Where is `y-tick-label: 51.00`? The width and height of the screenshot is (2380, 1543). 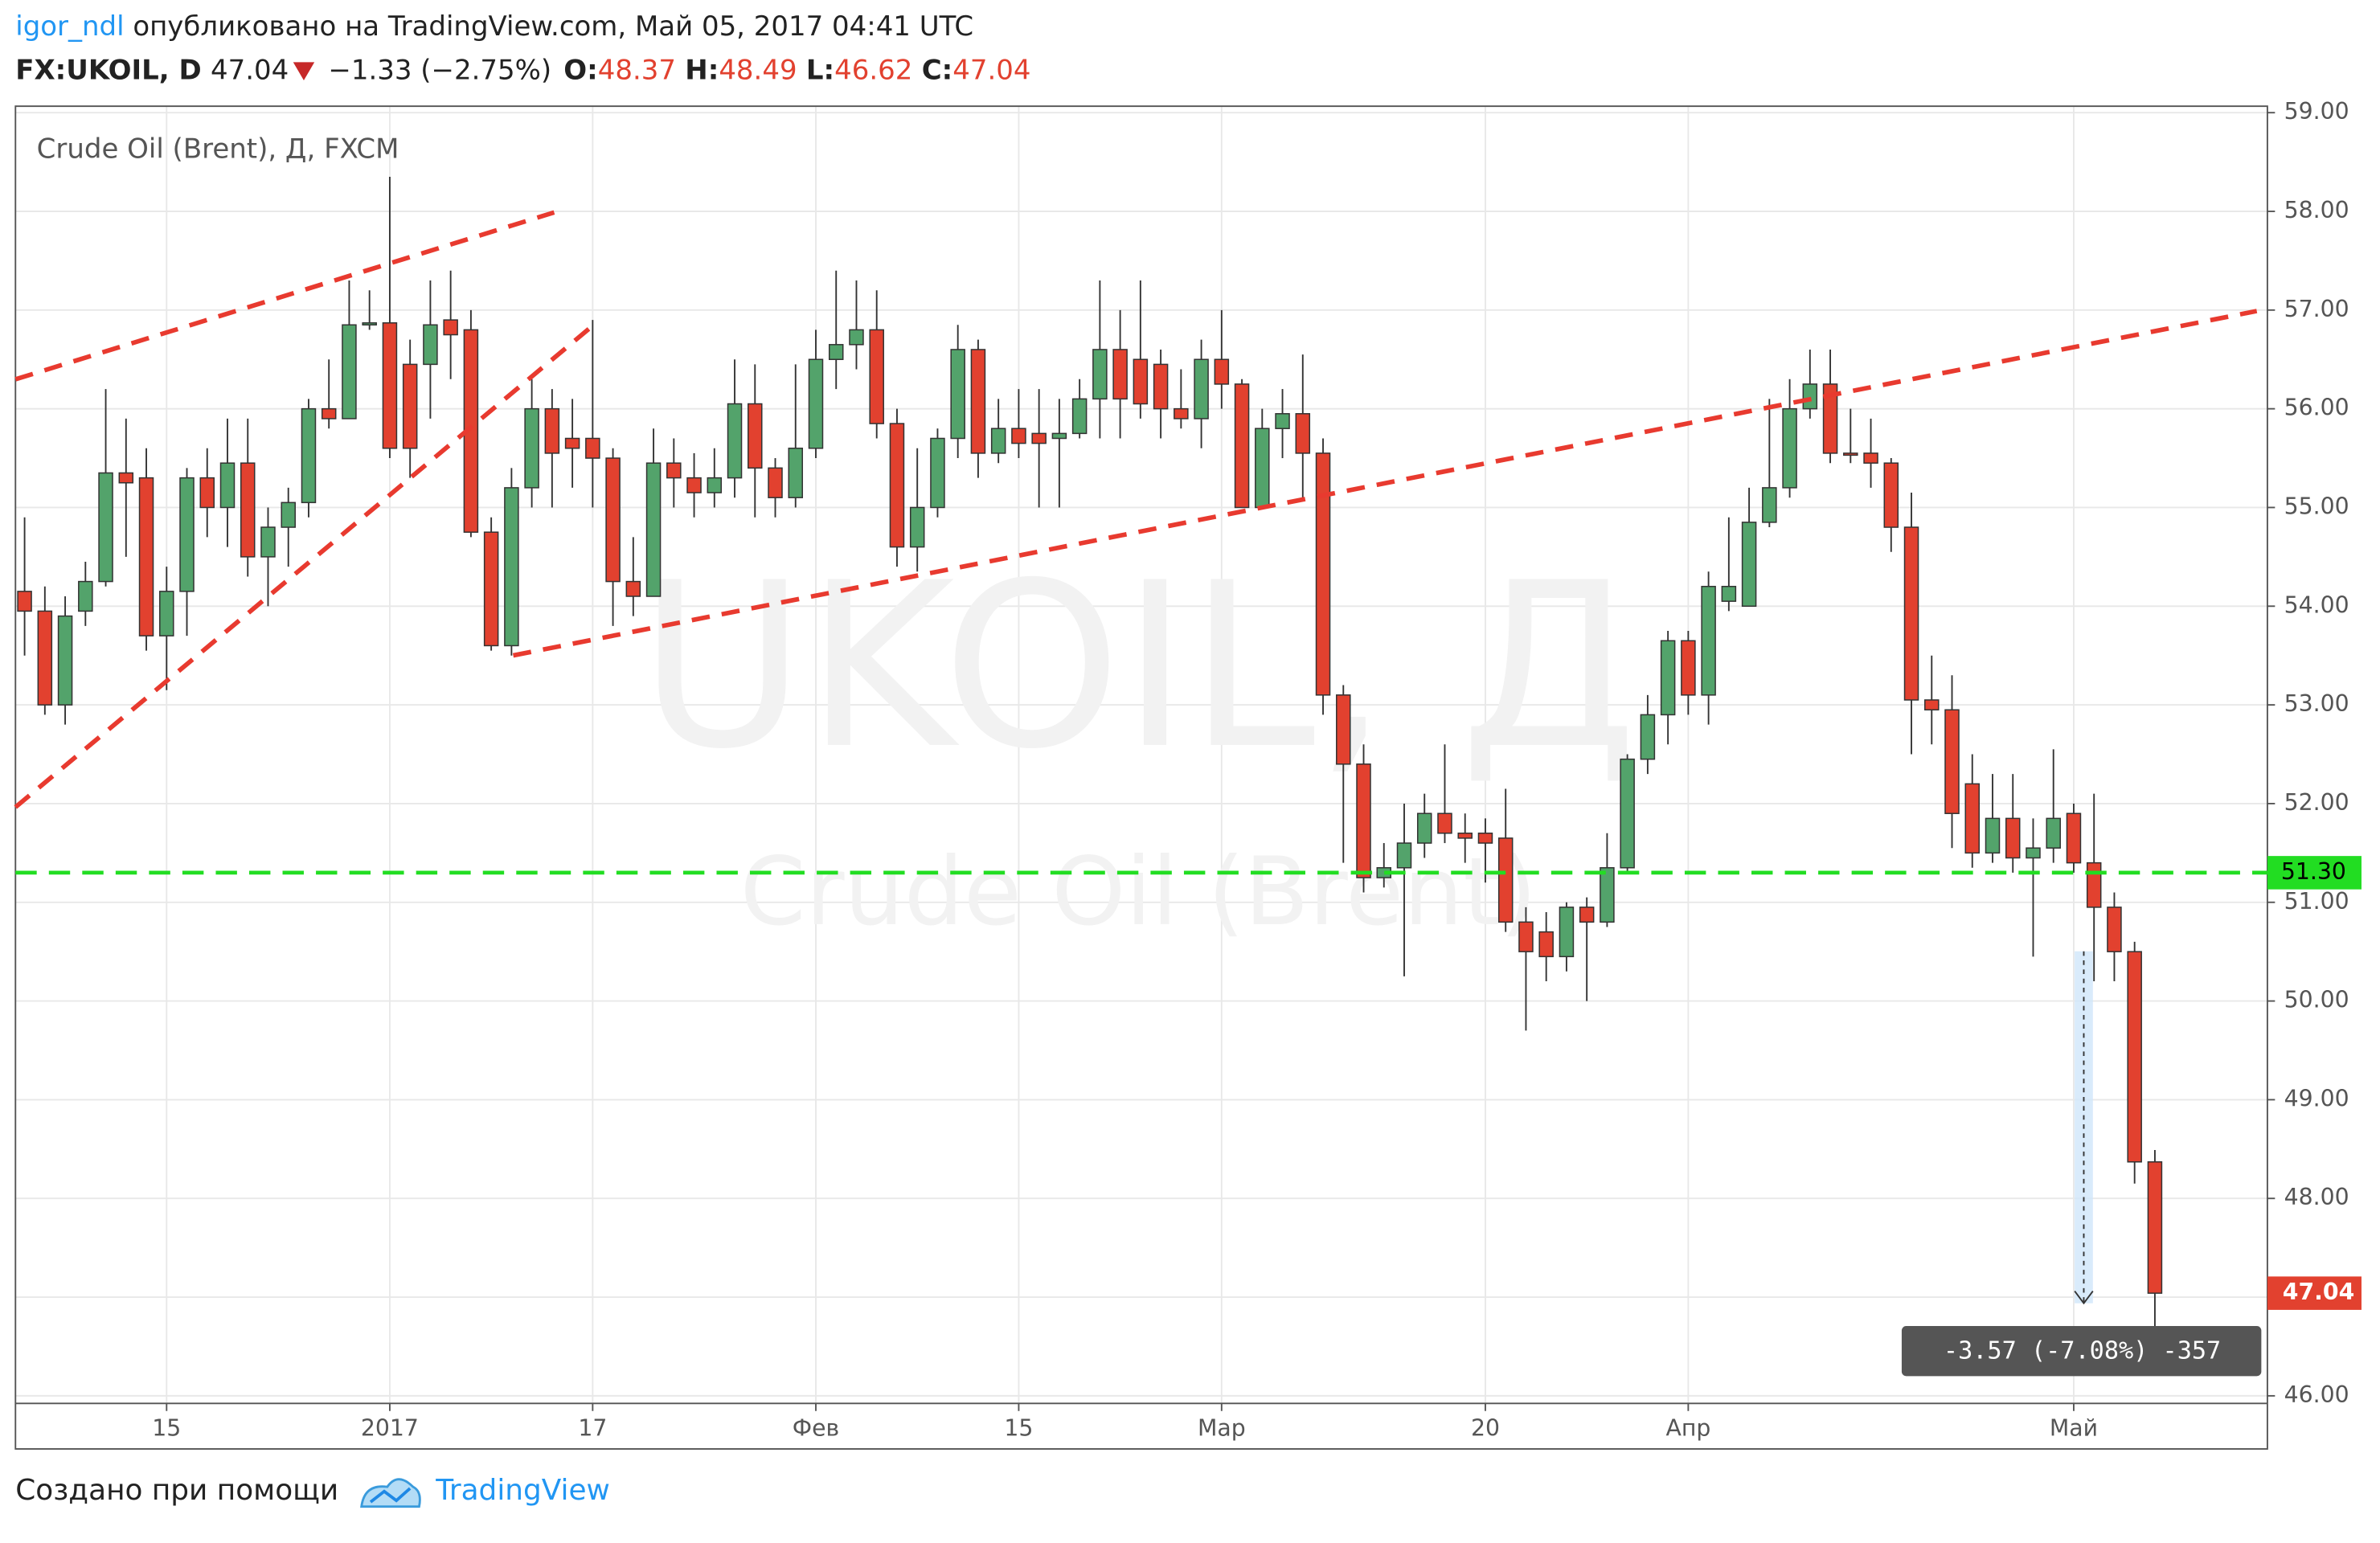 y-tick-label: 51.00 is located at coordinates (2316, 901).